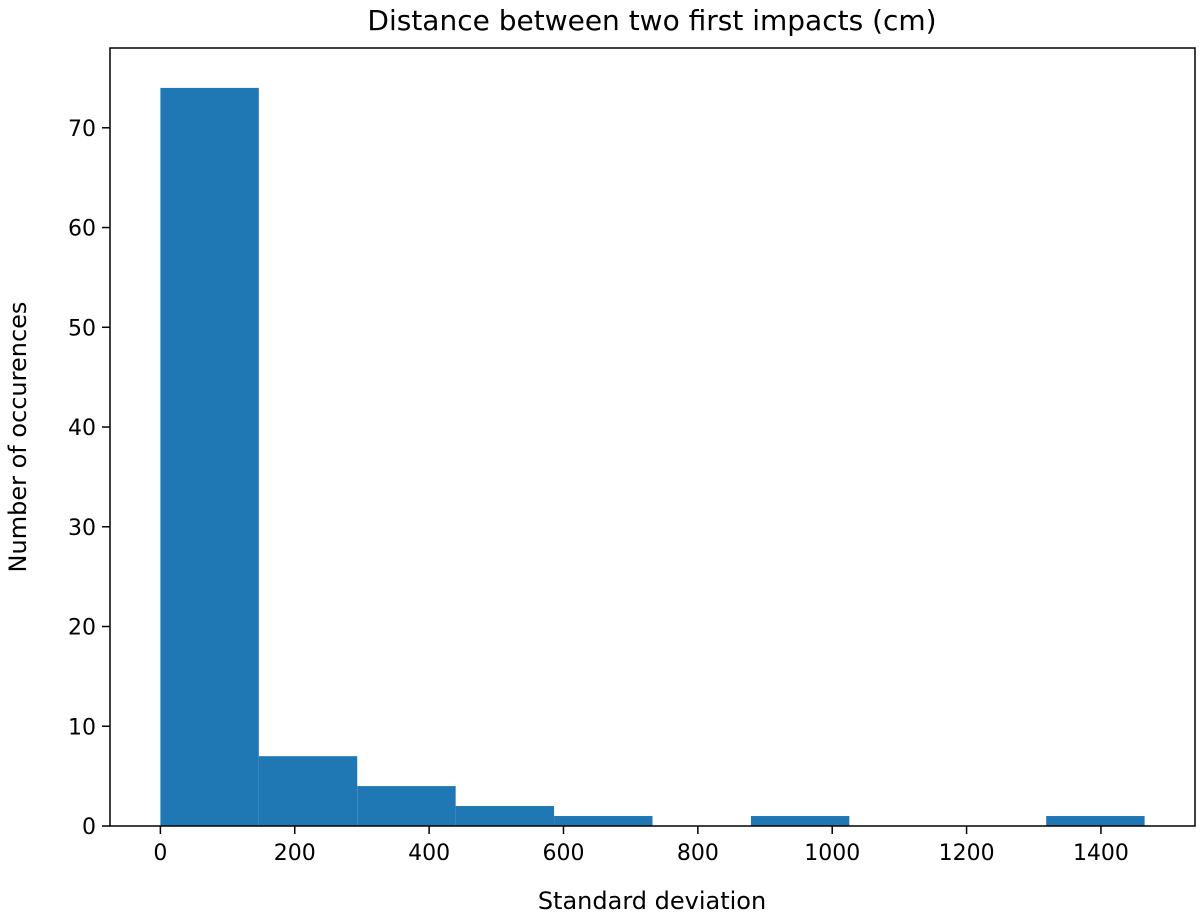  I want to click on x-tick-label: 1000, so click(832, 853).